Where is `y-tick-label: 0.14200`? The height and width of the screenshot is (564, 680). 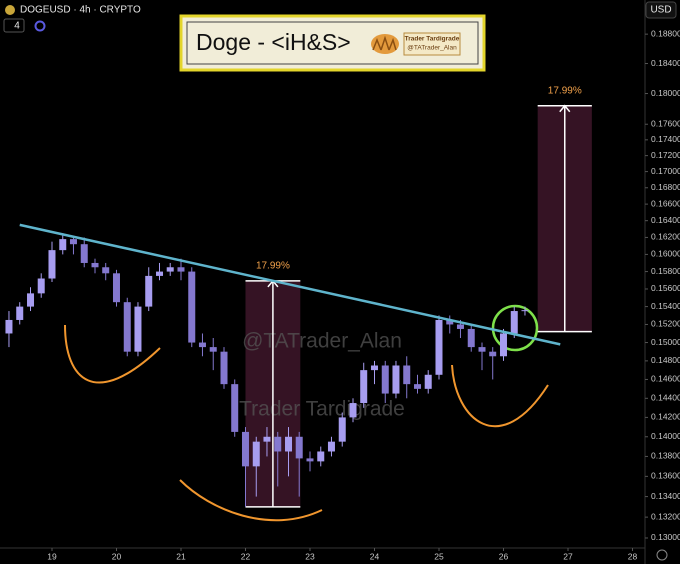
y-tick-label: 0.14200 is located at coordinates (665, 417).